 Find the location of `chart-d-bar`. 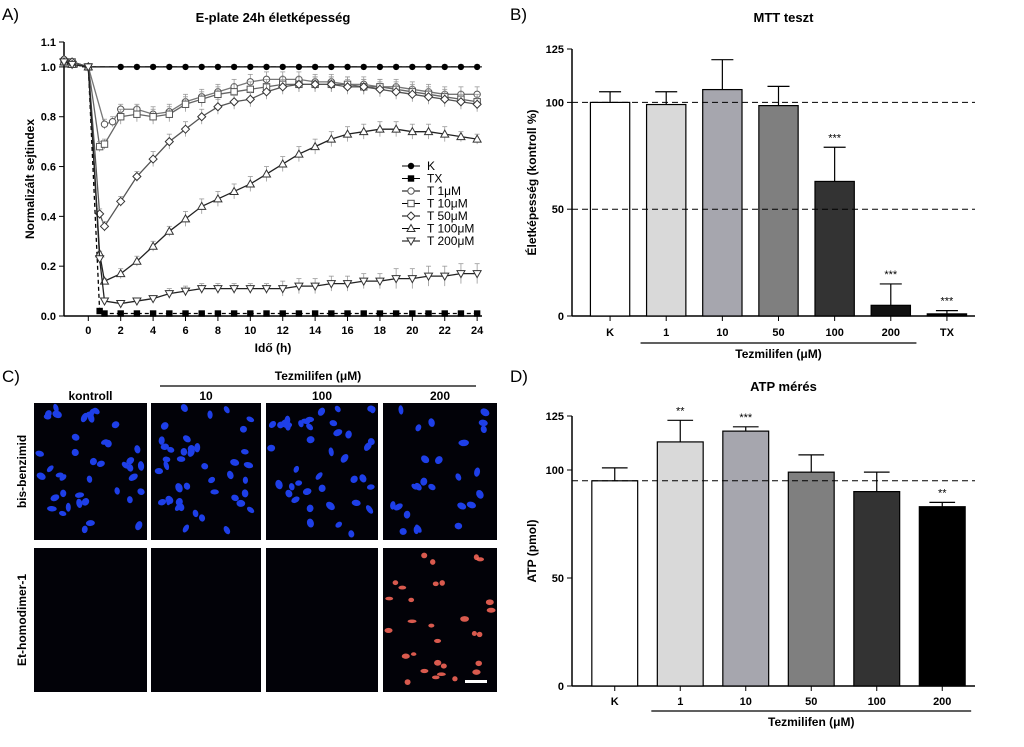

chart-d-bar is located at coordinates (680, 564).